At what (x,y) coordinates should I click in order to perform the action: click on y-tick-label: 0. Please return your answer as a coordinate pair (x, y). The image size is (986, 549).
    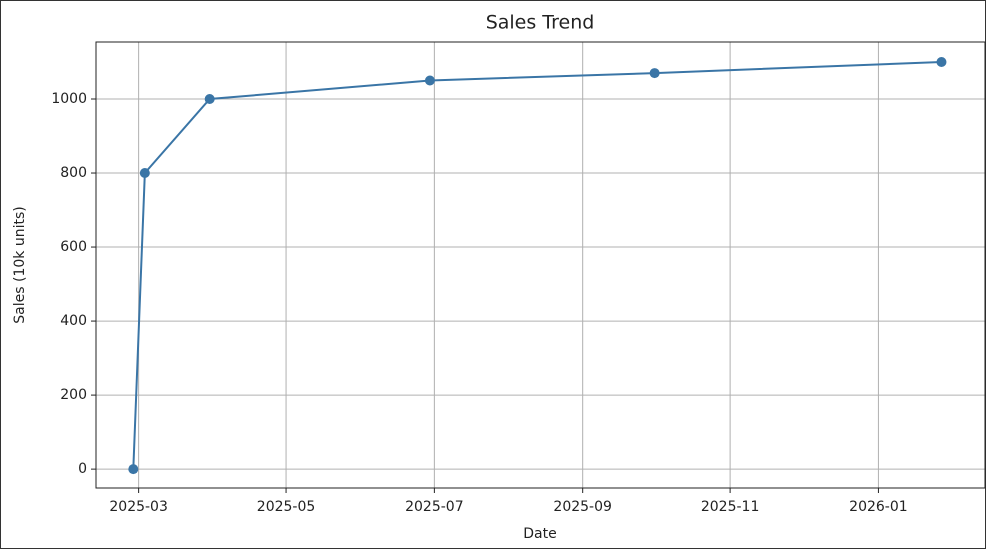
    Looking at the image, I should click on (82, 469).